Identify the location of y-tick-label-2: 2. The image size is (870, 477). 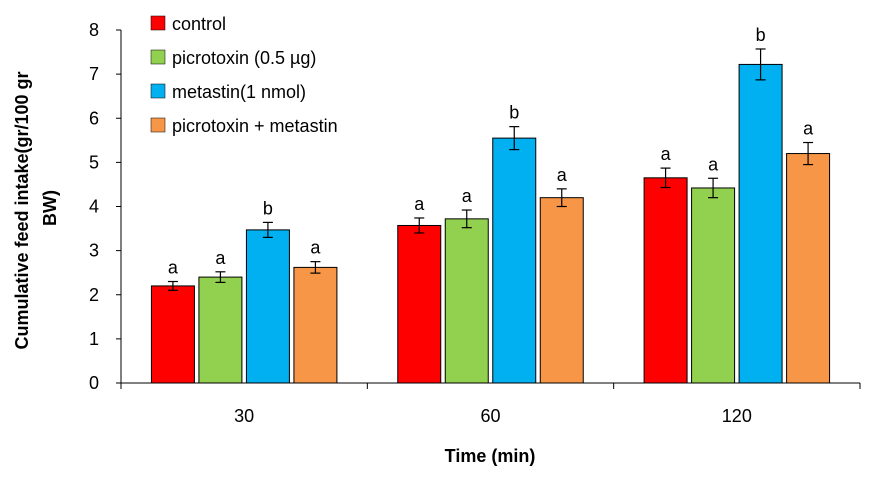
(94, 295).